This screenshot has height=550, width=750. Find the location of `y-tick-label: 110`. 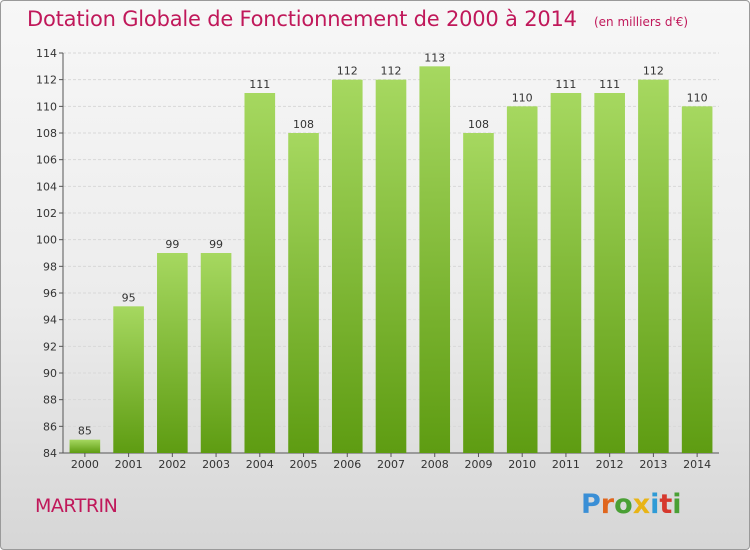

y-tick-label: 110 is located at coordinates (46, 106).